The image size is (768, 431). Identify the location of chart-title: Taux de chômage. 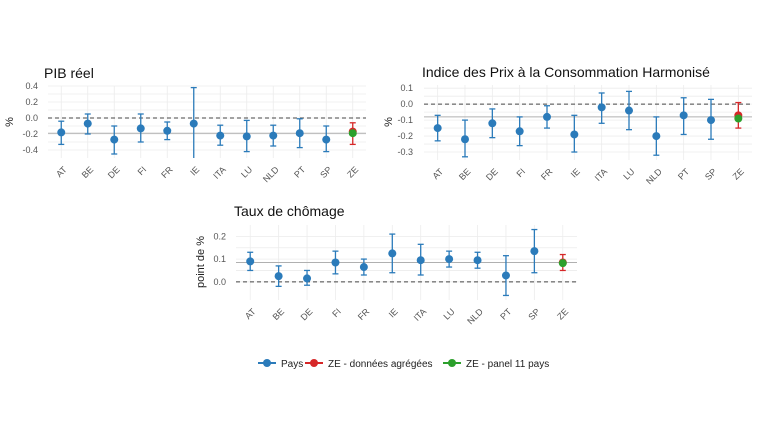
(289, 211).